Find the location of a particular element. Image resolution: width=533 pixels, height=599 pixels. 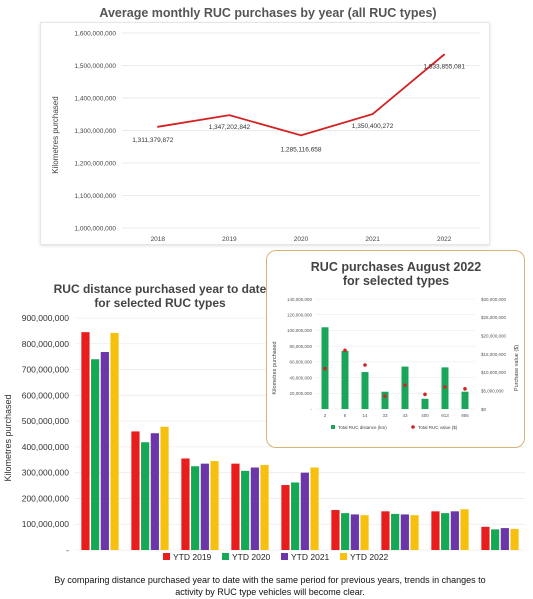

chart1-data-label: 1,285,116,658 is located at coordinates (300, 149).